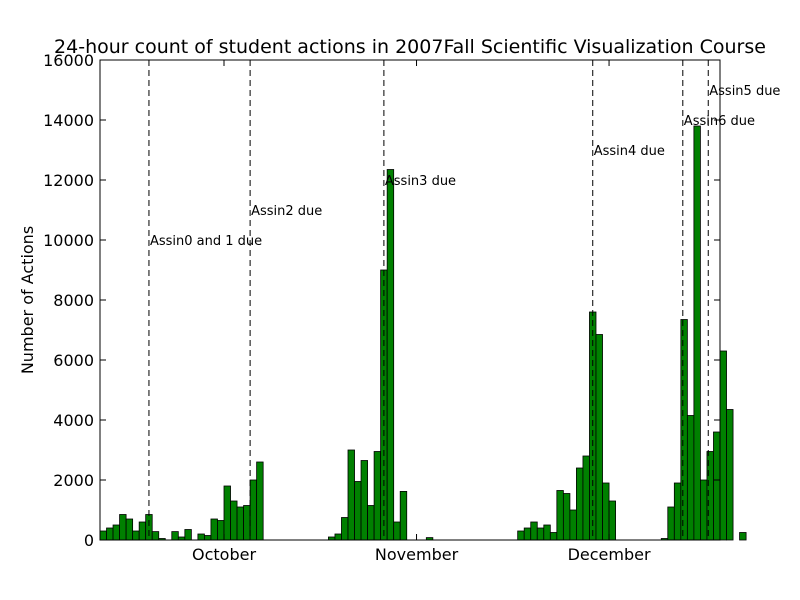 Image resolution: width=800 pixels, height=600 pixels. Describe the element at coordinates (609, 554) in the screenshot. I see `x-tick-label: December` at that location.